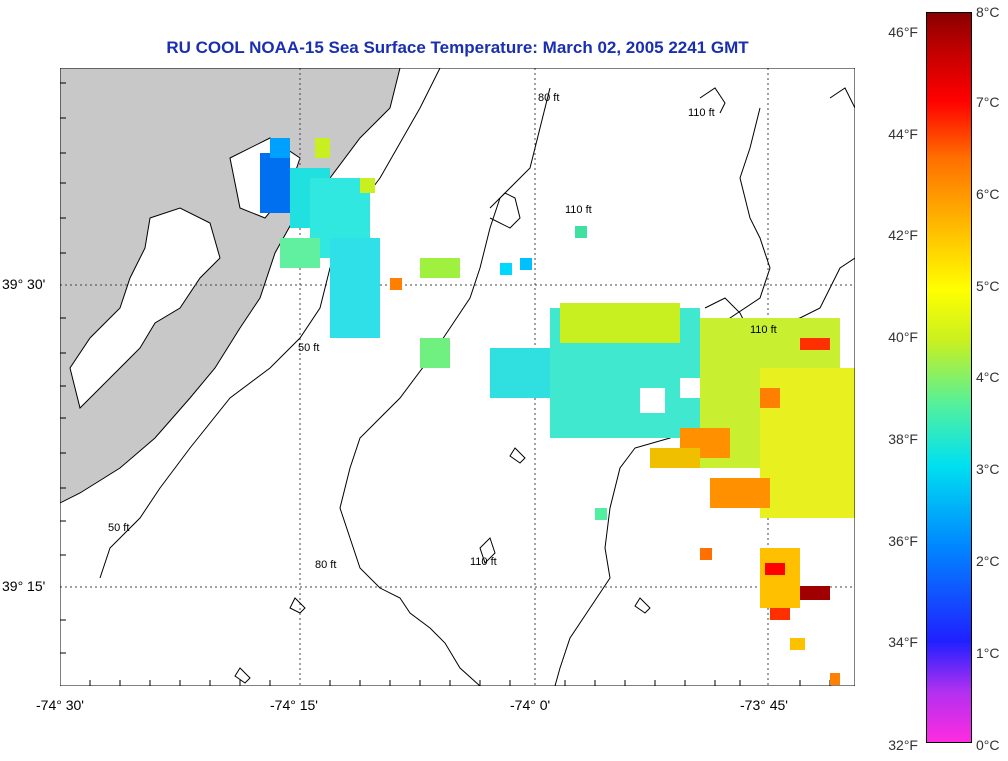  What do you see at coordinates (988, 102) in the screenshot?
I see `cb-c-7: 7°C` at bounding box center [988, 102].